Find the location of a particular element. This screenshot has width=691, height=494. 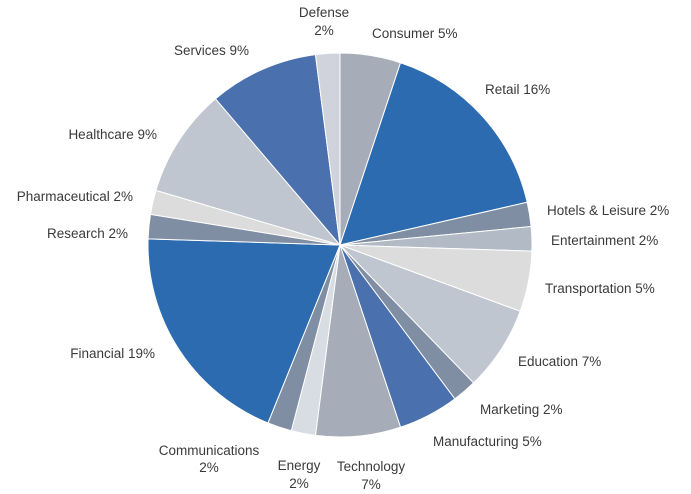

pie-label-defense: Defense 2% is located at coordinates (324, 21).